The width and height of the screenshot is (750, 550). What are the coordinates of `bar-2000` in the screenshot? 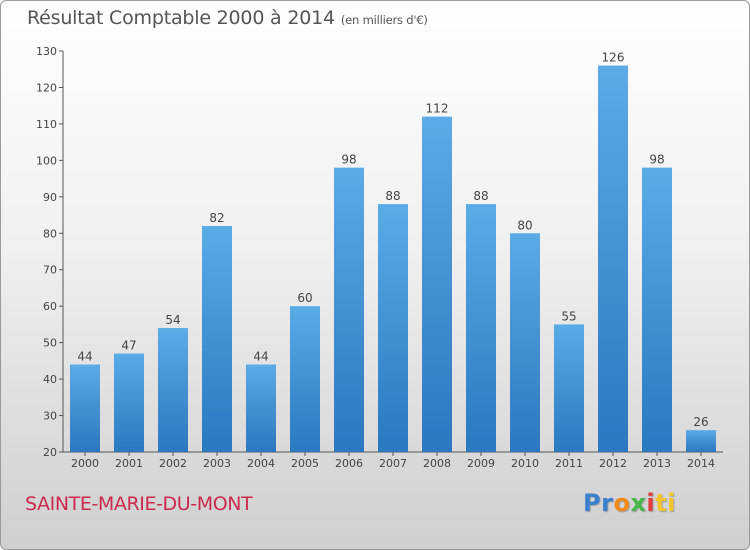 It's located at (85, 408).